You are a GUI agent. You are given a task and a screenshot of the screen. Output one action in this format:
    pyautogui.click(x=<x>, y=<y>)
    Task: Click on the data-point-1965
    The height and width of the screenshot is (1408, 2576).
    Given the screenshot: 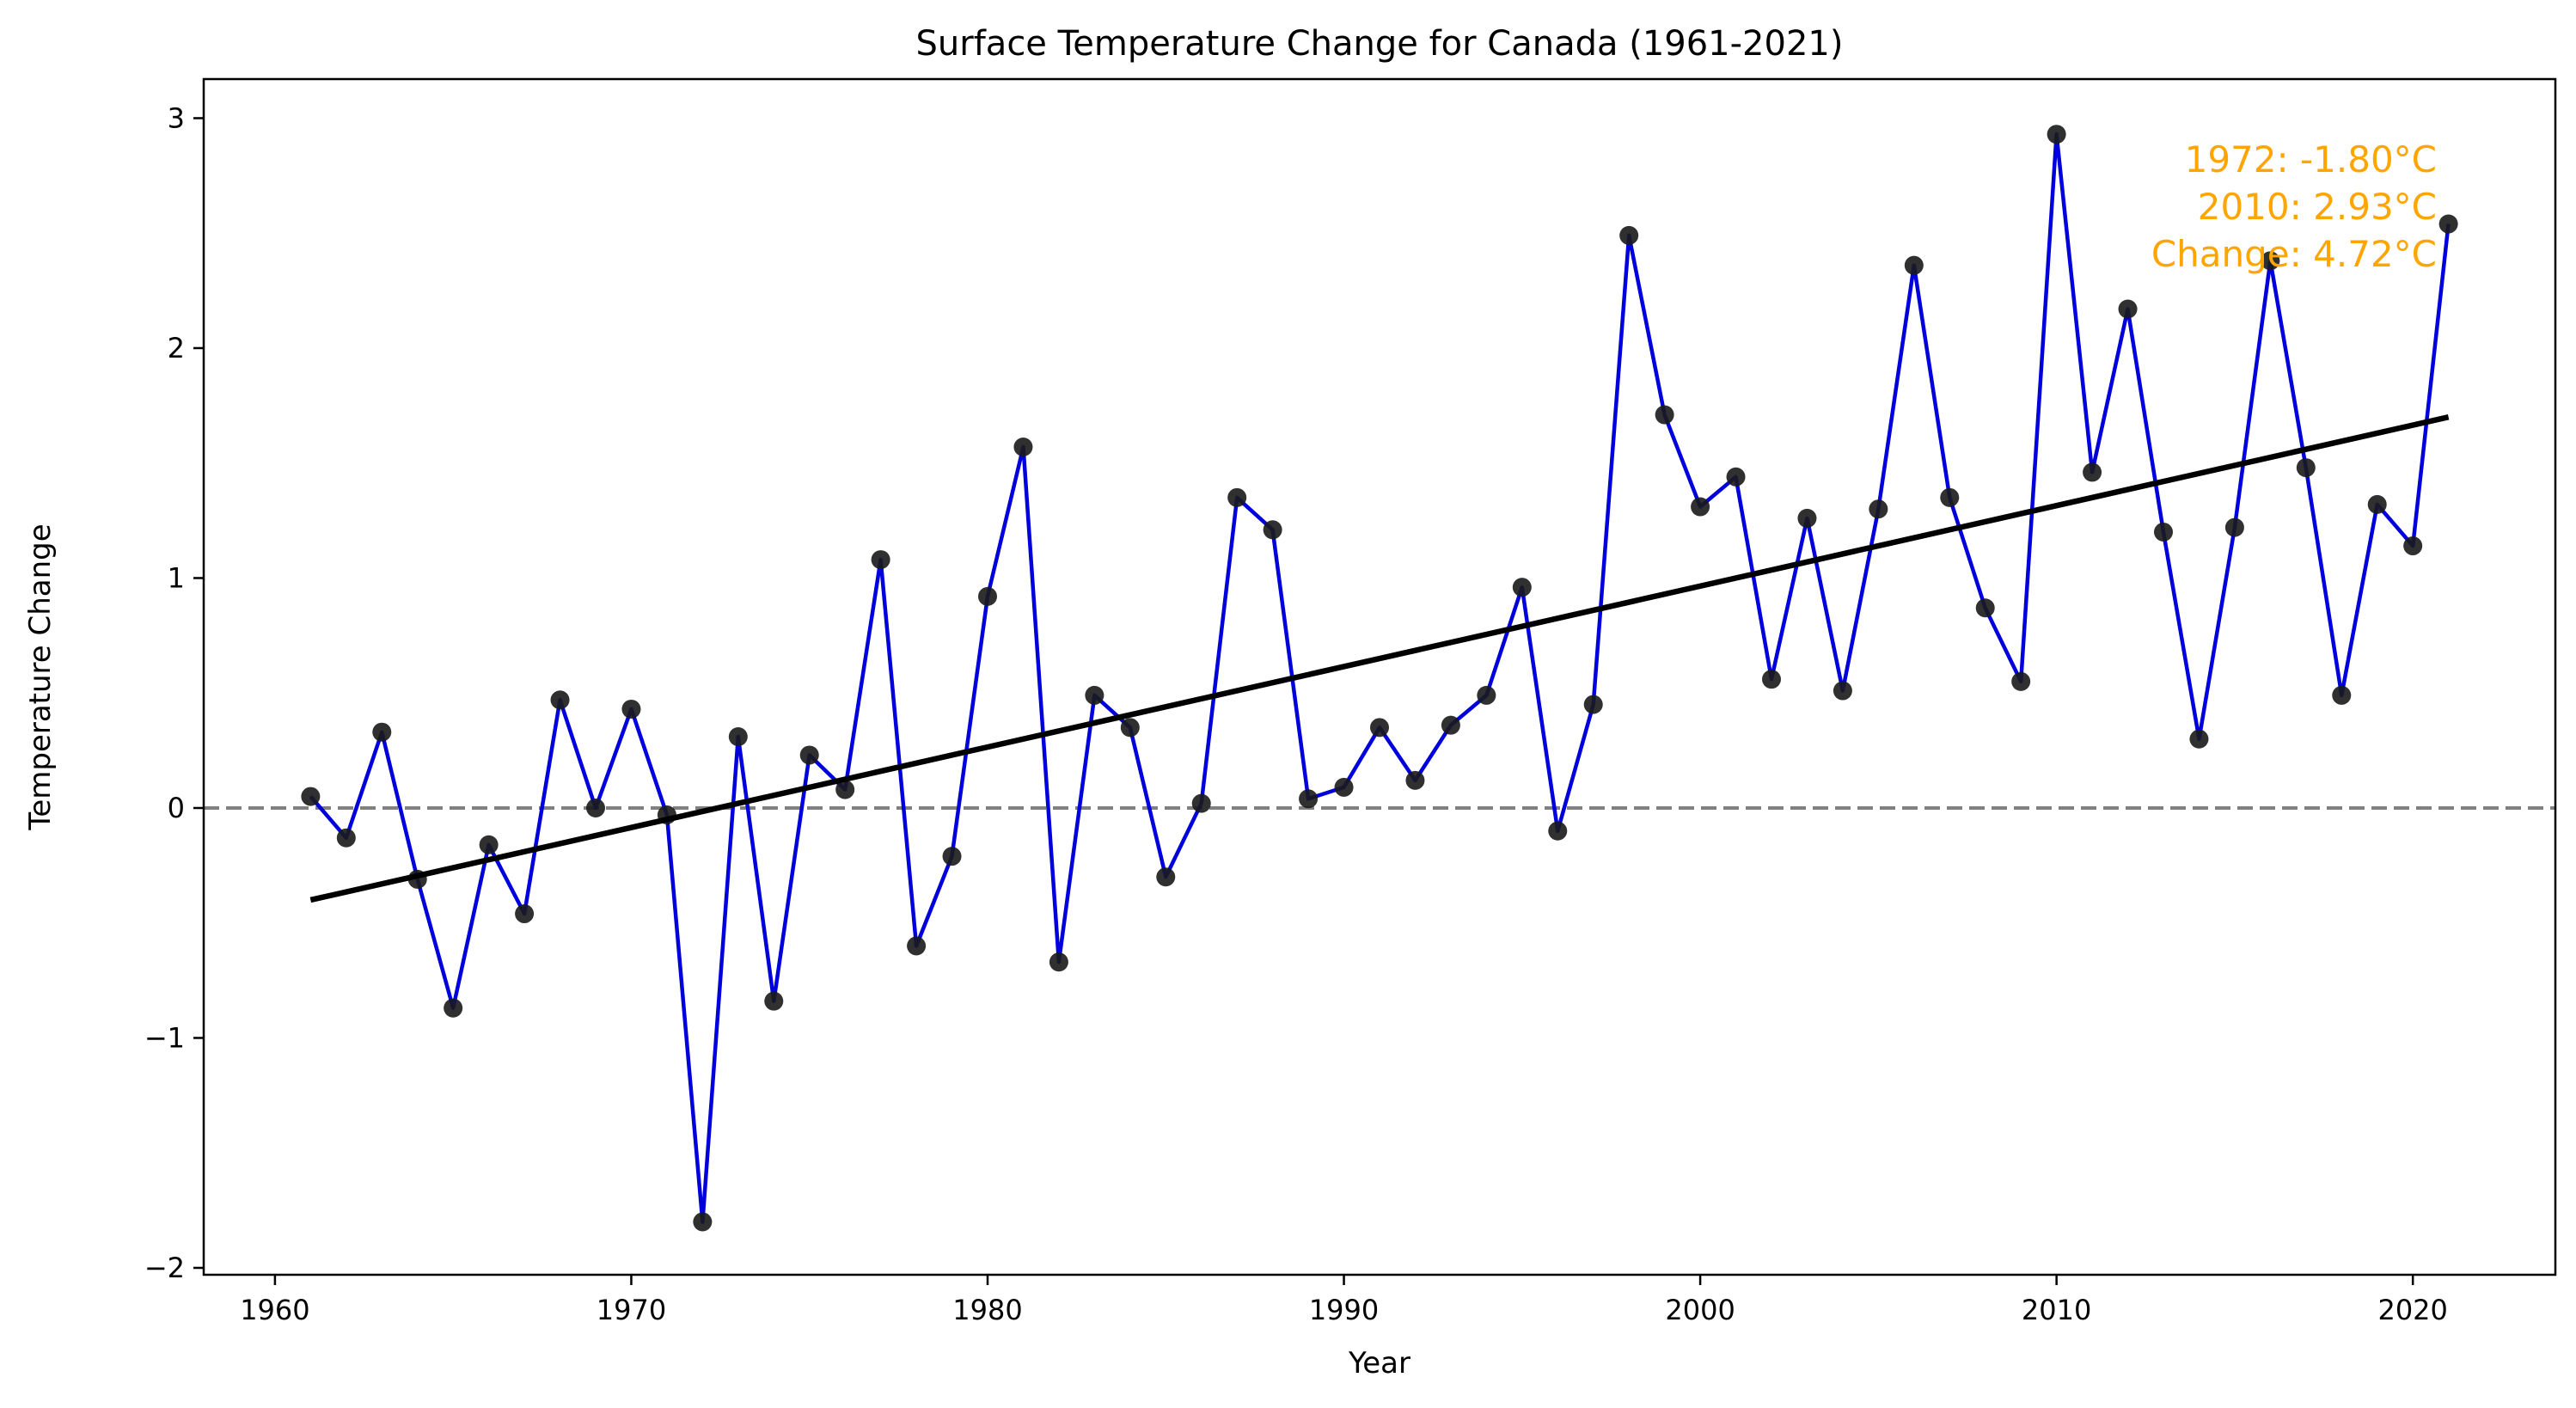 What is the action you would take?
    pyautogui.click(x=453, y=1008)
    